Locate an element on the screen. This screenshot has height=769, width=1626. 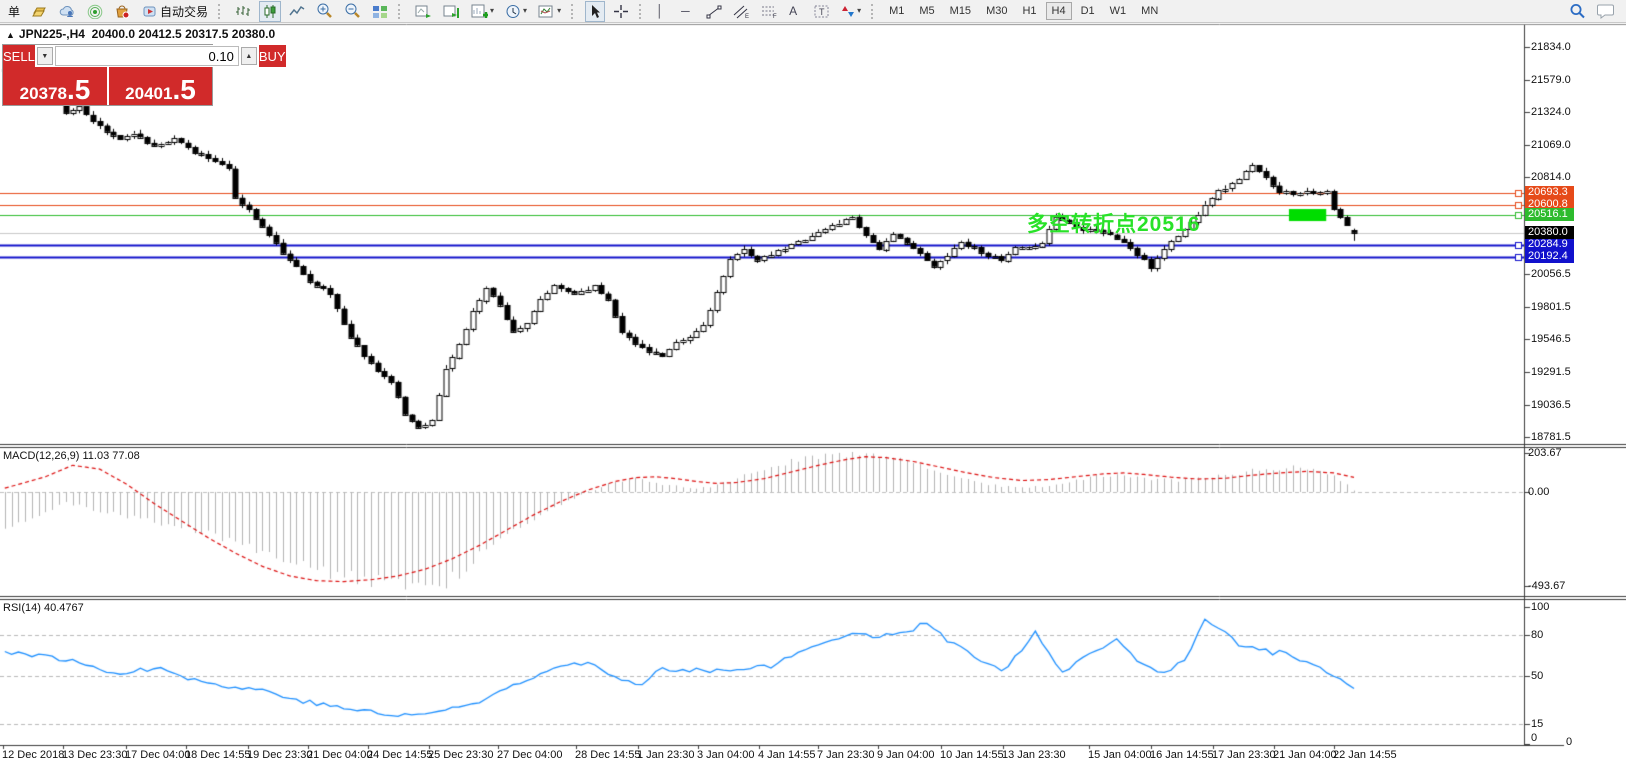
buy-button: BUY is located at coordinates (272, 56).